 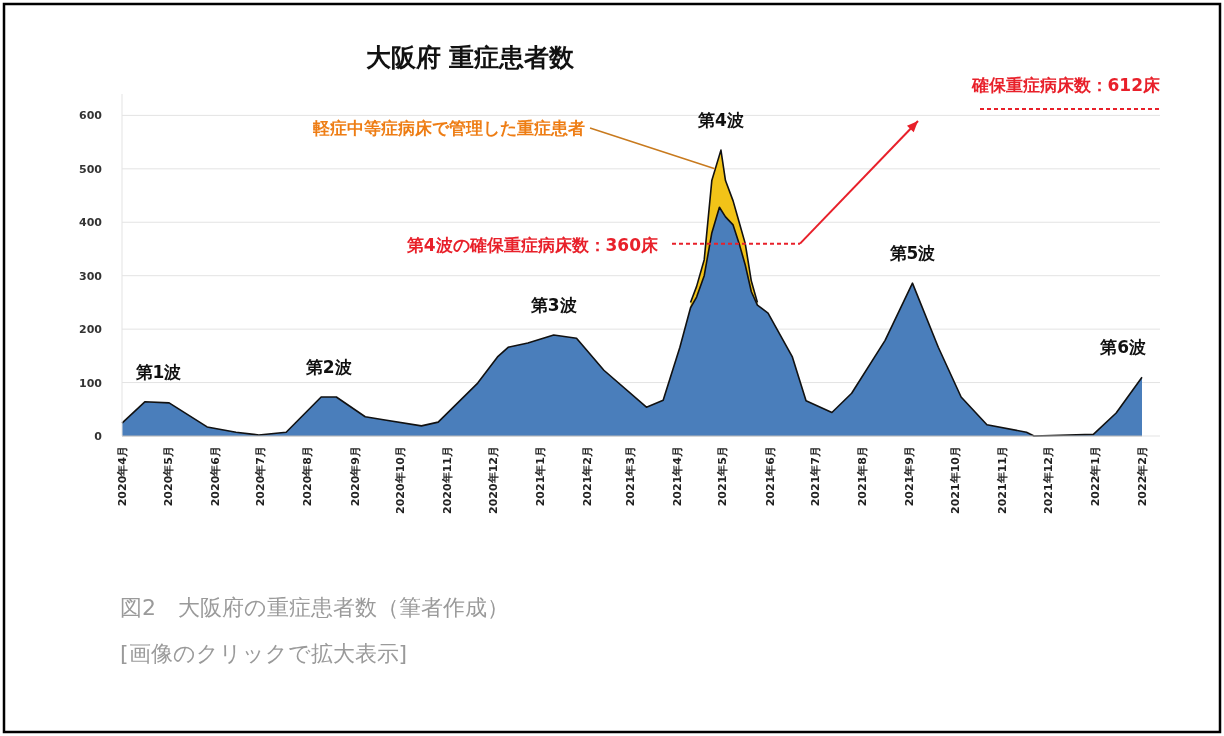 What do you see at coordinates (91, 169) in the screenshot?
I see `y-tick-label: 500` at bounding box center [91, 169].